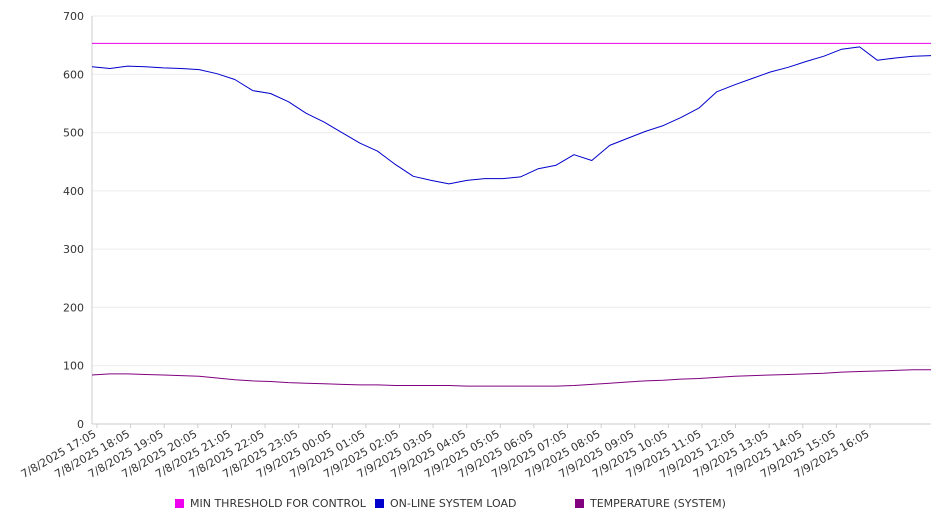 The height and width of the screenshot is (526, 946). What do you see at coordinates (73, 307) in the screenshot?
I see `y-tick-label-200: 200` at bounding box center [73, 307].